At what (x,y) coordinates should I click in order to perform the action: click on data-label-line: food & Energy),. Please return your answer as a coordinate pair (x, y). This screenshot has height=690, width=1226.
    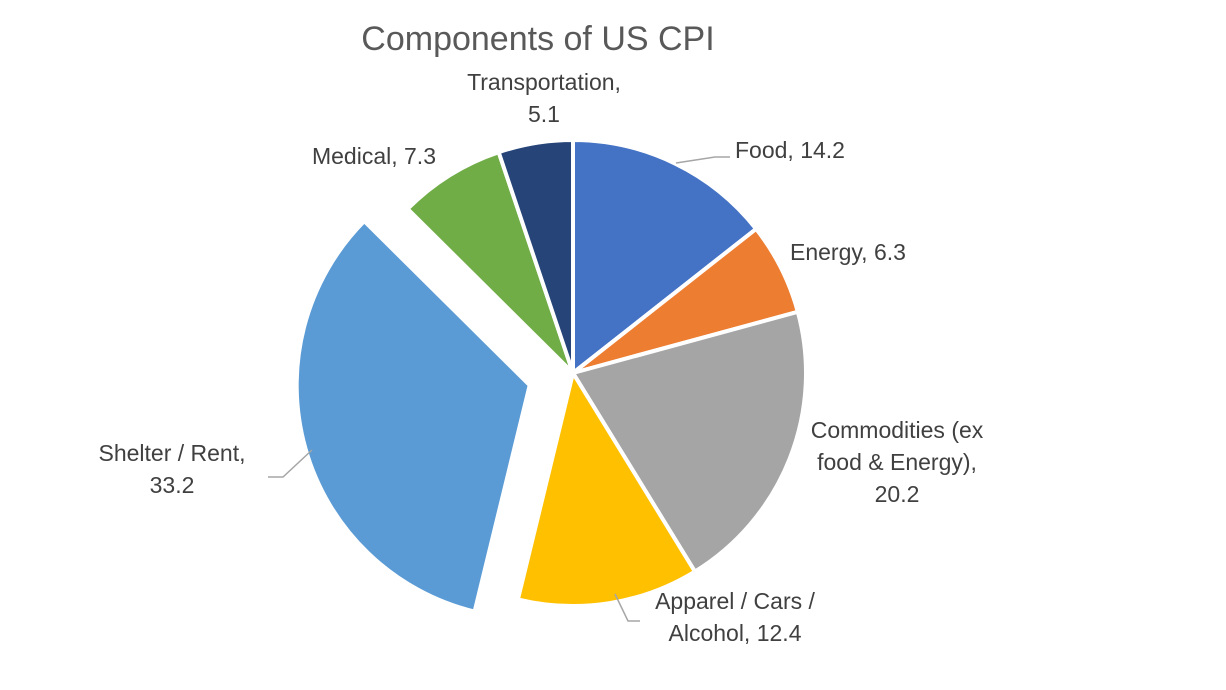
    Looking at the image, I should click on (897, 462).